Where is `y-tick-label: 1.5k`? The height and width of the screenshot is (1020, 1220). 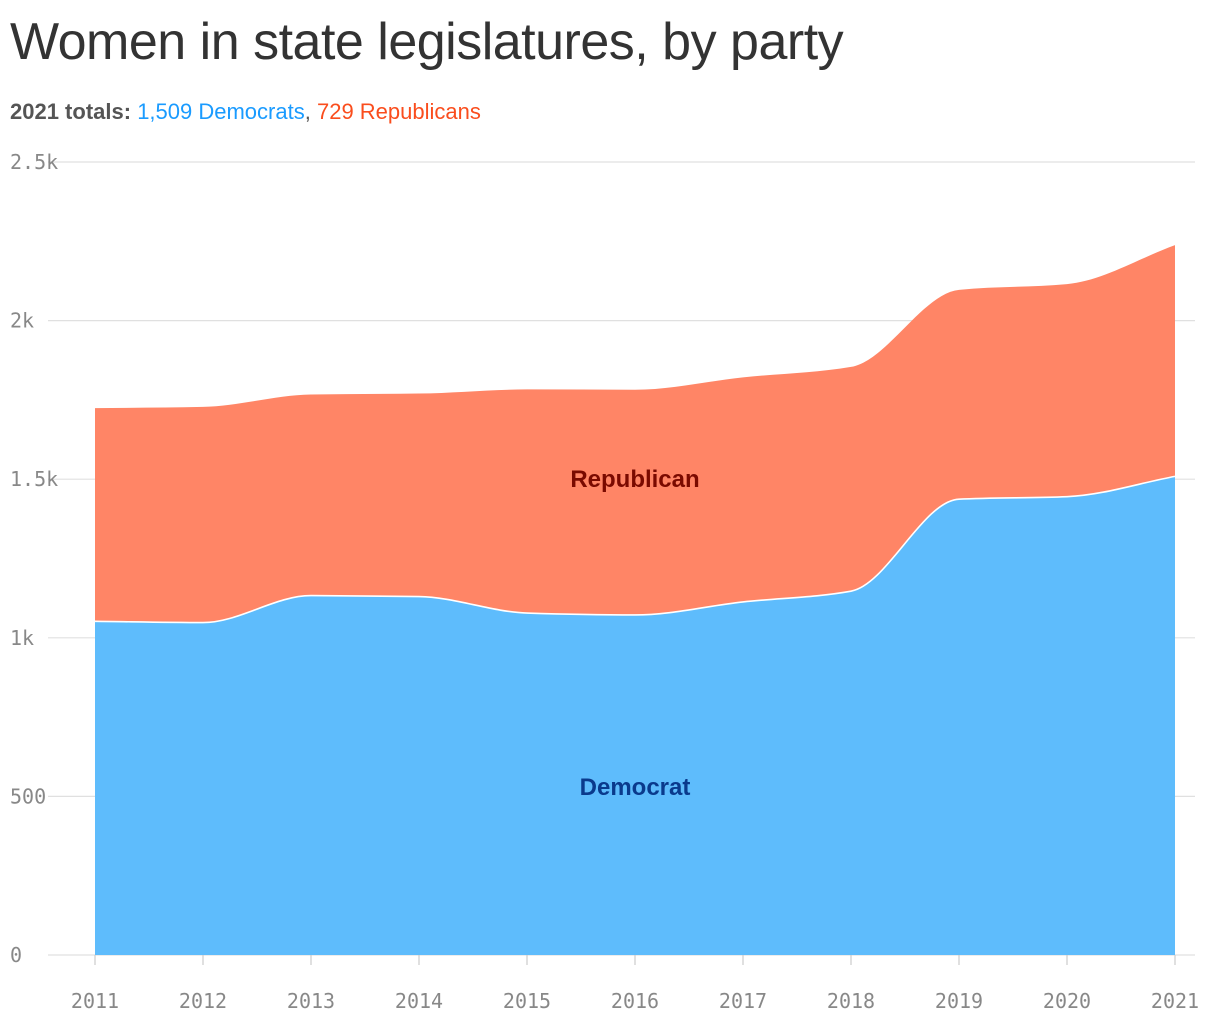 y-tick-label: 1.5k is located at coordinates (34, 479).